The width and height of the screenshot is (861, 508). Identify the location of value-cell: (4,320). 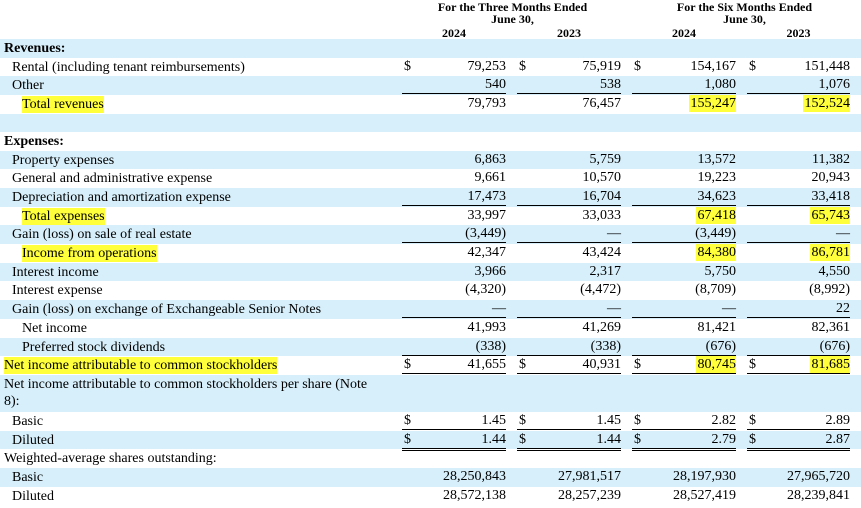
(454, 289).